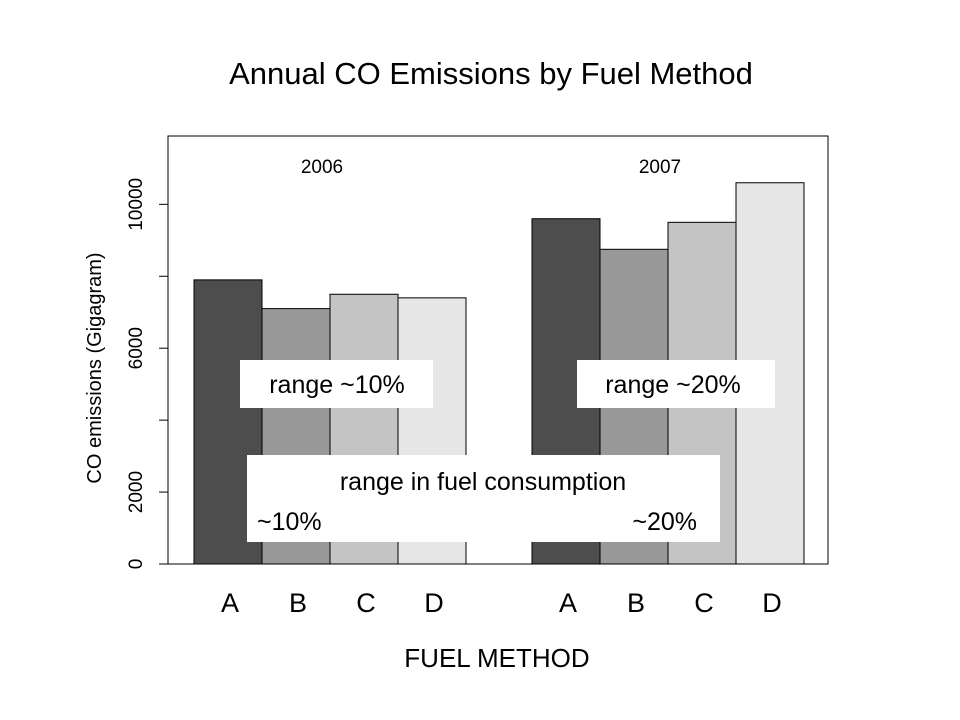 Image resolution: width=960 pixels, height=720 pixels. Describe the element at coordinates (483, 482) in the screenshot. I see `annotation-text: range in fuel consumption` at that location.